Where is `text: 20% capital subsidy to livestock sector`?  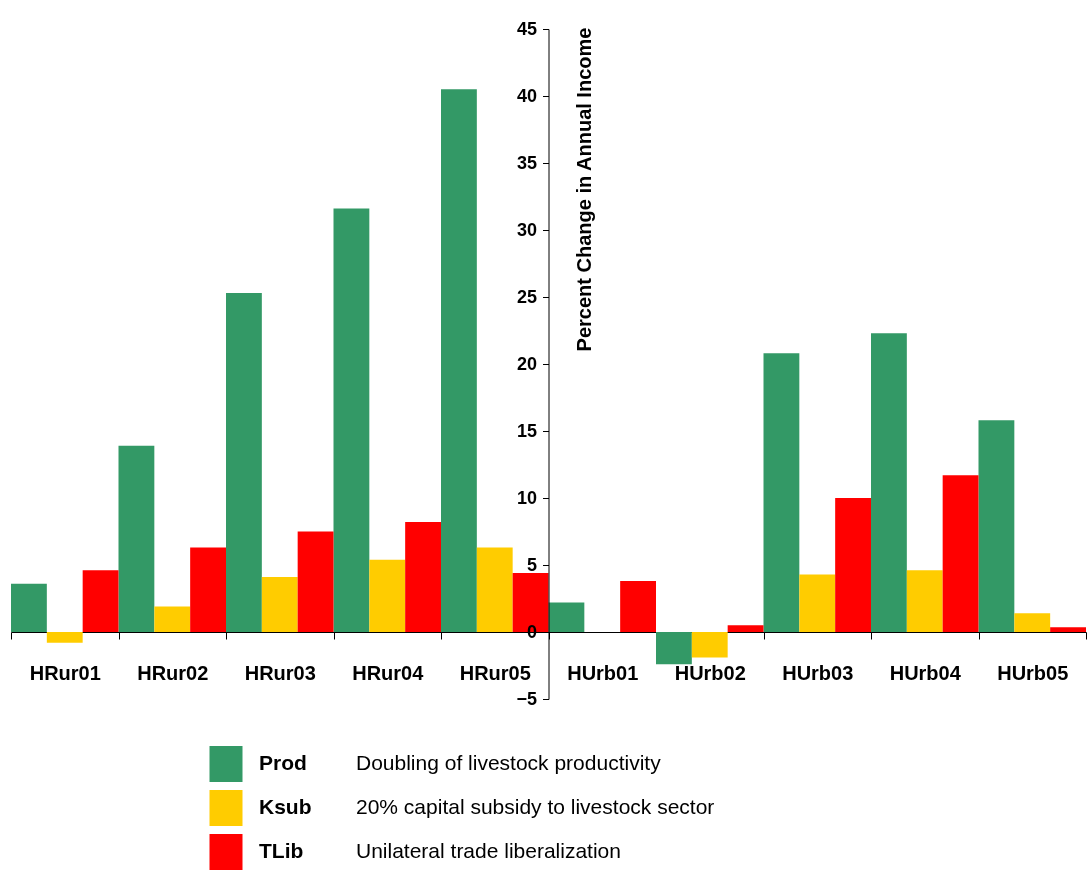
text: 20% capital subsidy to livestock sector is located at coordinates (535, 806).